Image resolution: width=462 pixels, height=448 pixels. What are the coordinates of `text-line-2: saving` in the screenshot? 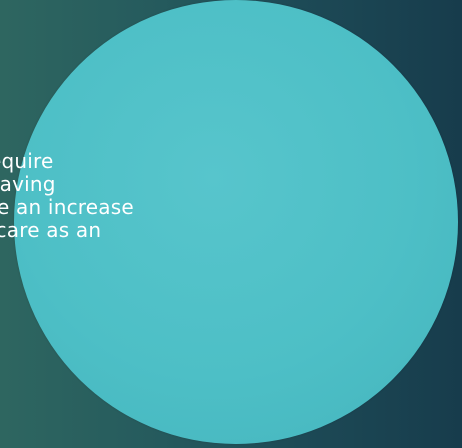 It's located at (28, 184).